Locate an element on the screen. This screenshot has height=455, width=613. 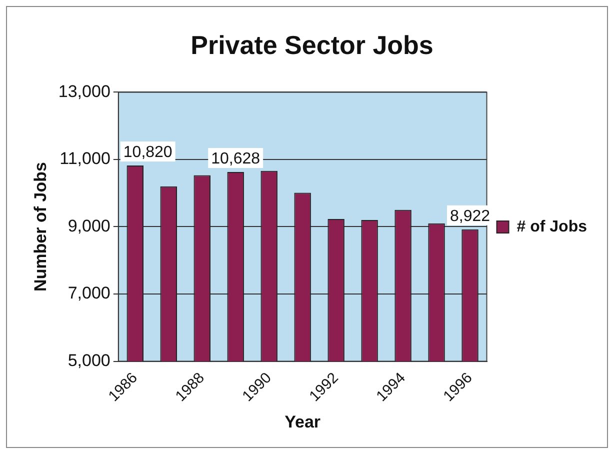
y-tick-label: 7,000 is located at coordinates (89, 293).